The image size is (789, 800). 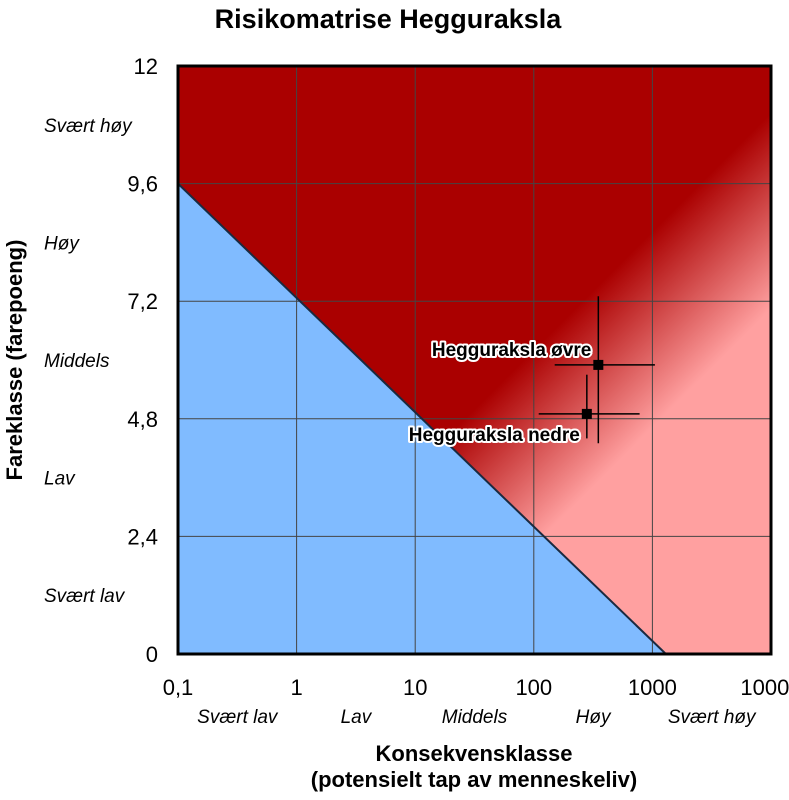 I want to click on x-tick-label: 1000, so click(x=652, y=687).